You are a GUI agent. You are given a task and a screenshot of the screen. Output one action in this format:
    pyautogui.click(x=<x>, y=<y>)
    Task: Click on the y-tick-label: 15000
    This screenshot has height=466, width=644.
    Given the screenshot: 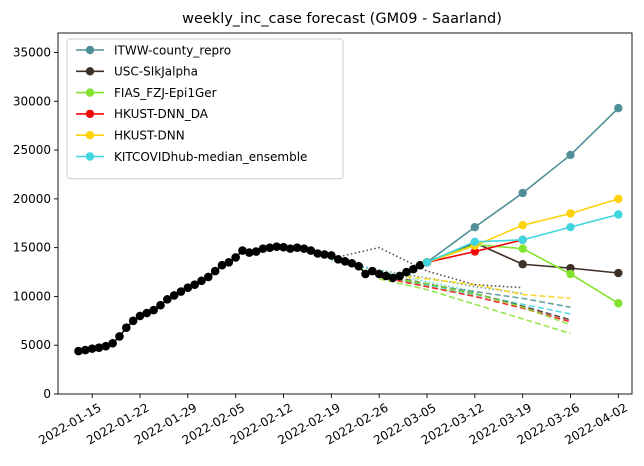 What is the action you would take?
    pyautogui.click(x=32, y=248)
    